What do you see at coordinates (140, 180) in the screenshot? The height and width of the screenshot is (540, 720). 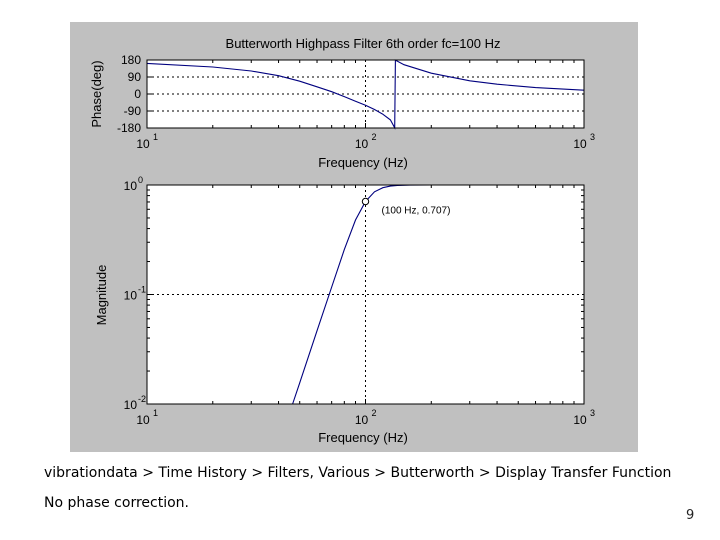 I see `magnitude-y-tick-exponent-0: 0` at bounding box center [140, 180].